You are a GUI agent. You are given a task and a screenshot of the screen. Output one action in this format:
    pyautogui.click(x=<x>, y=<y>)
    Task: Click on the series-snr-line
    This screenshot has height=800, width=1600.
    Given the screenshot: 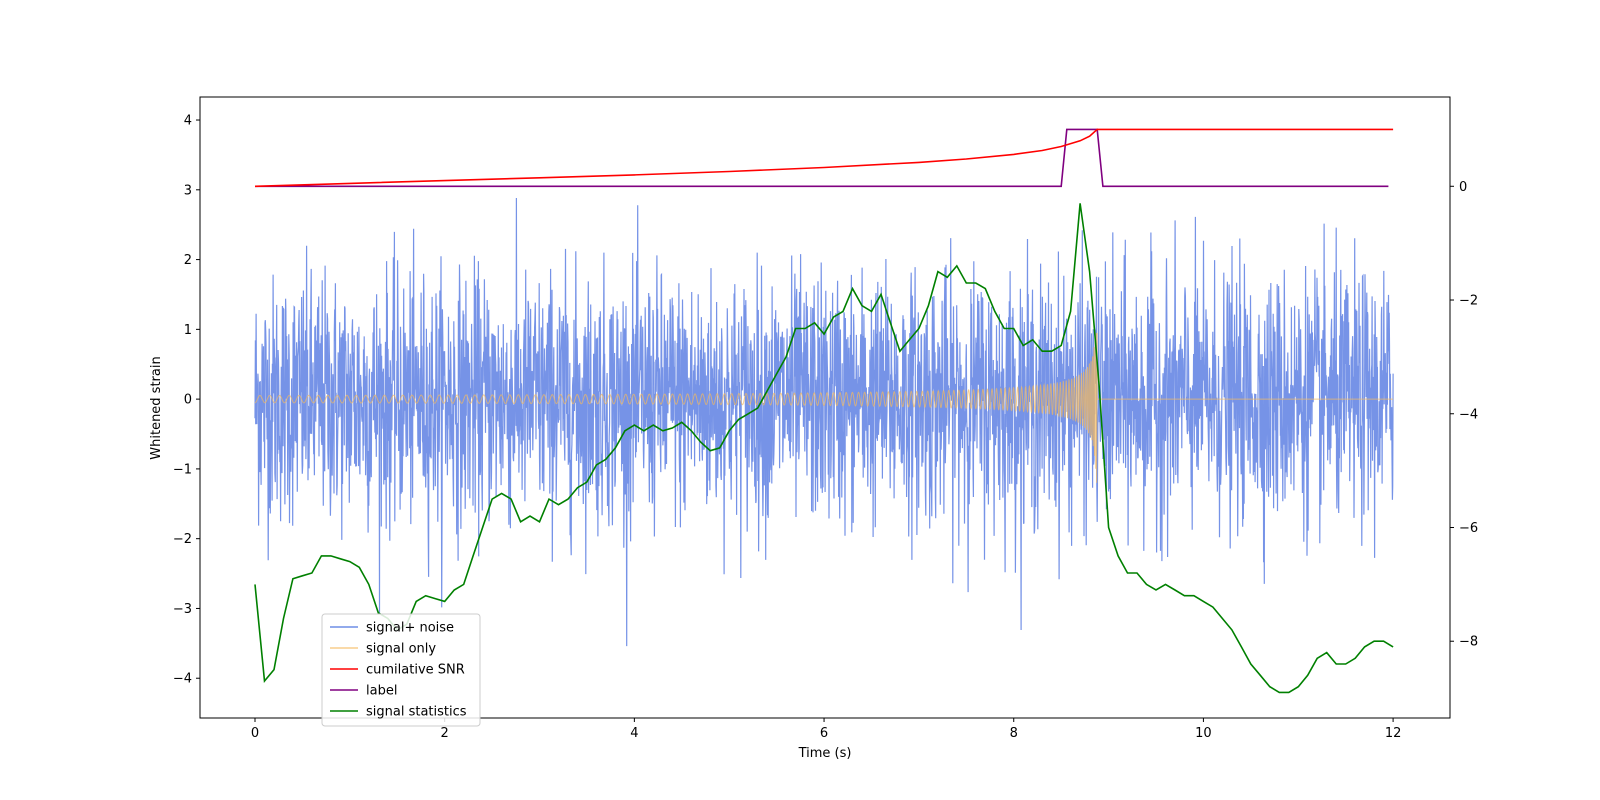 What is the action you would take?
    pyautogui.click(x=824, y=158)
    